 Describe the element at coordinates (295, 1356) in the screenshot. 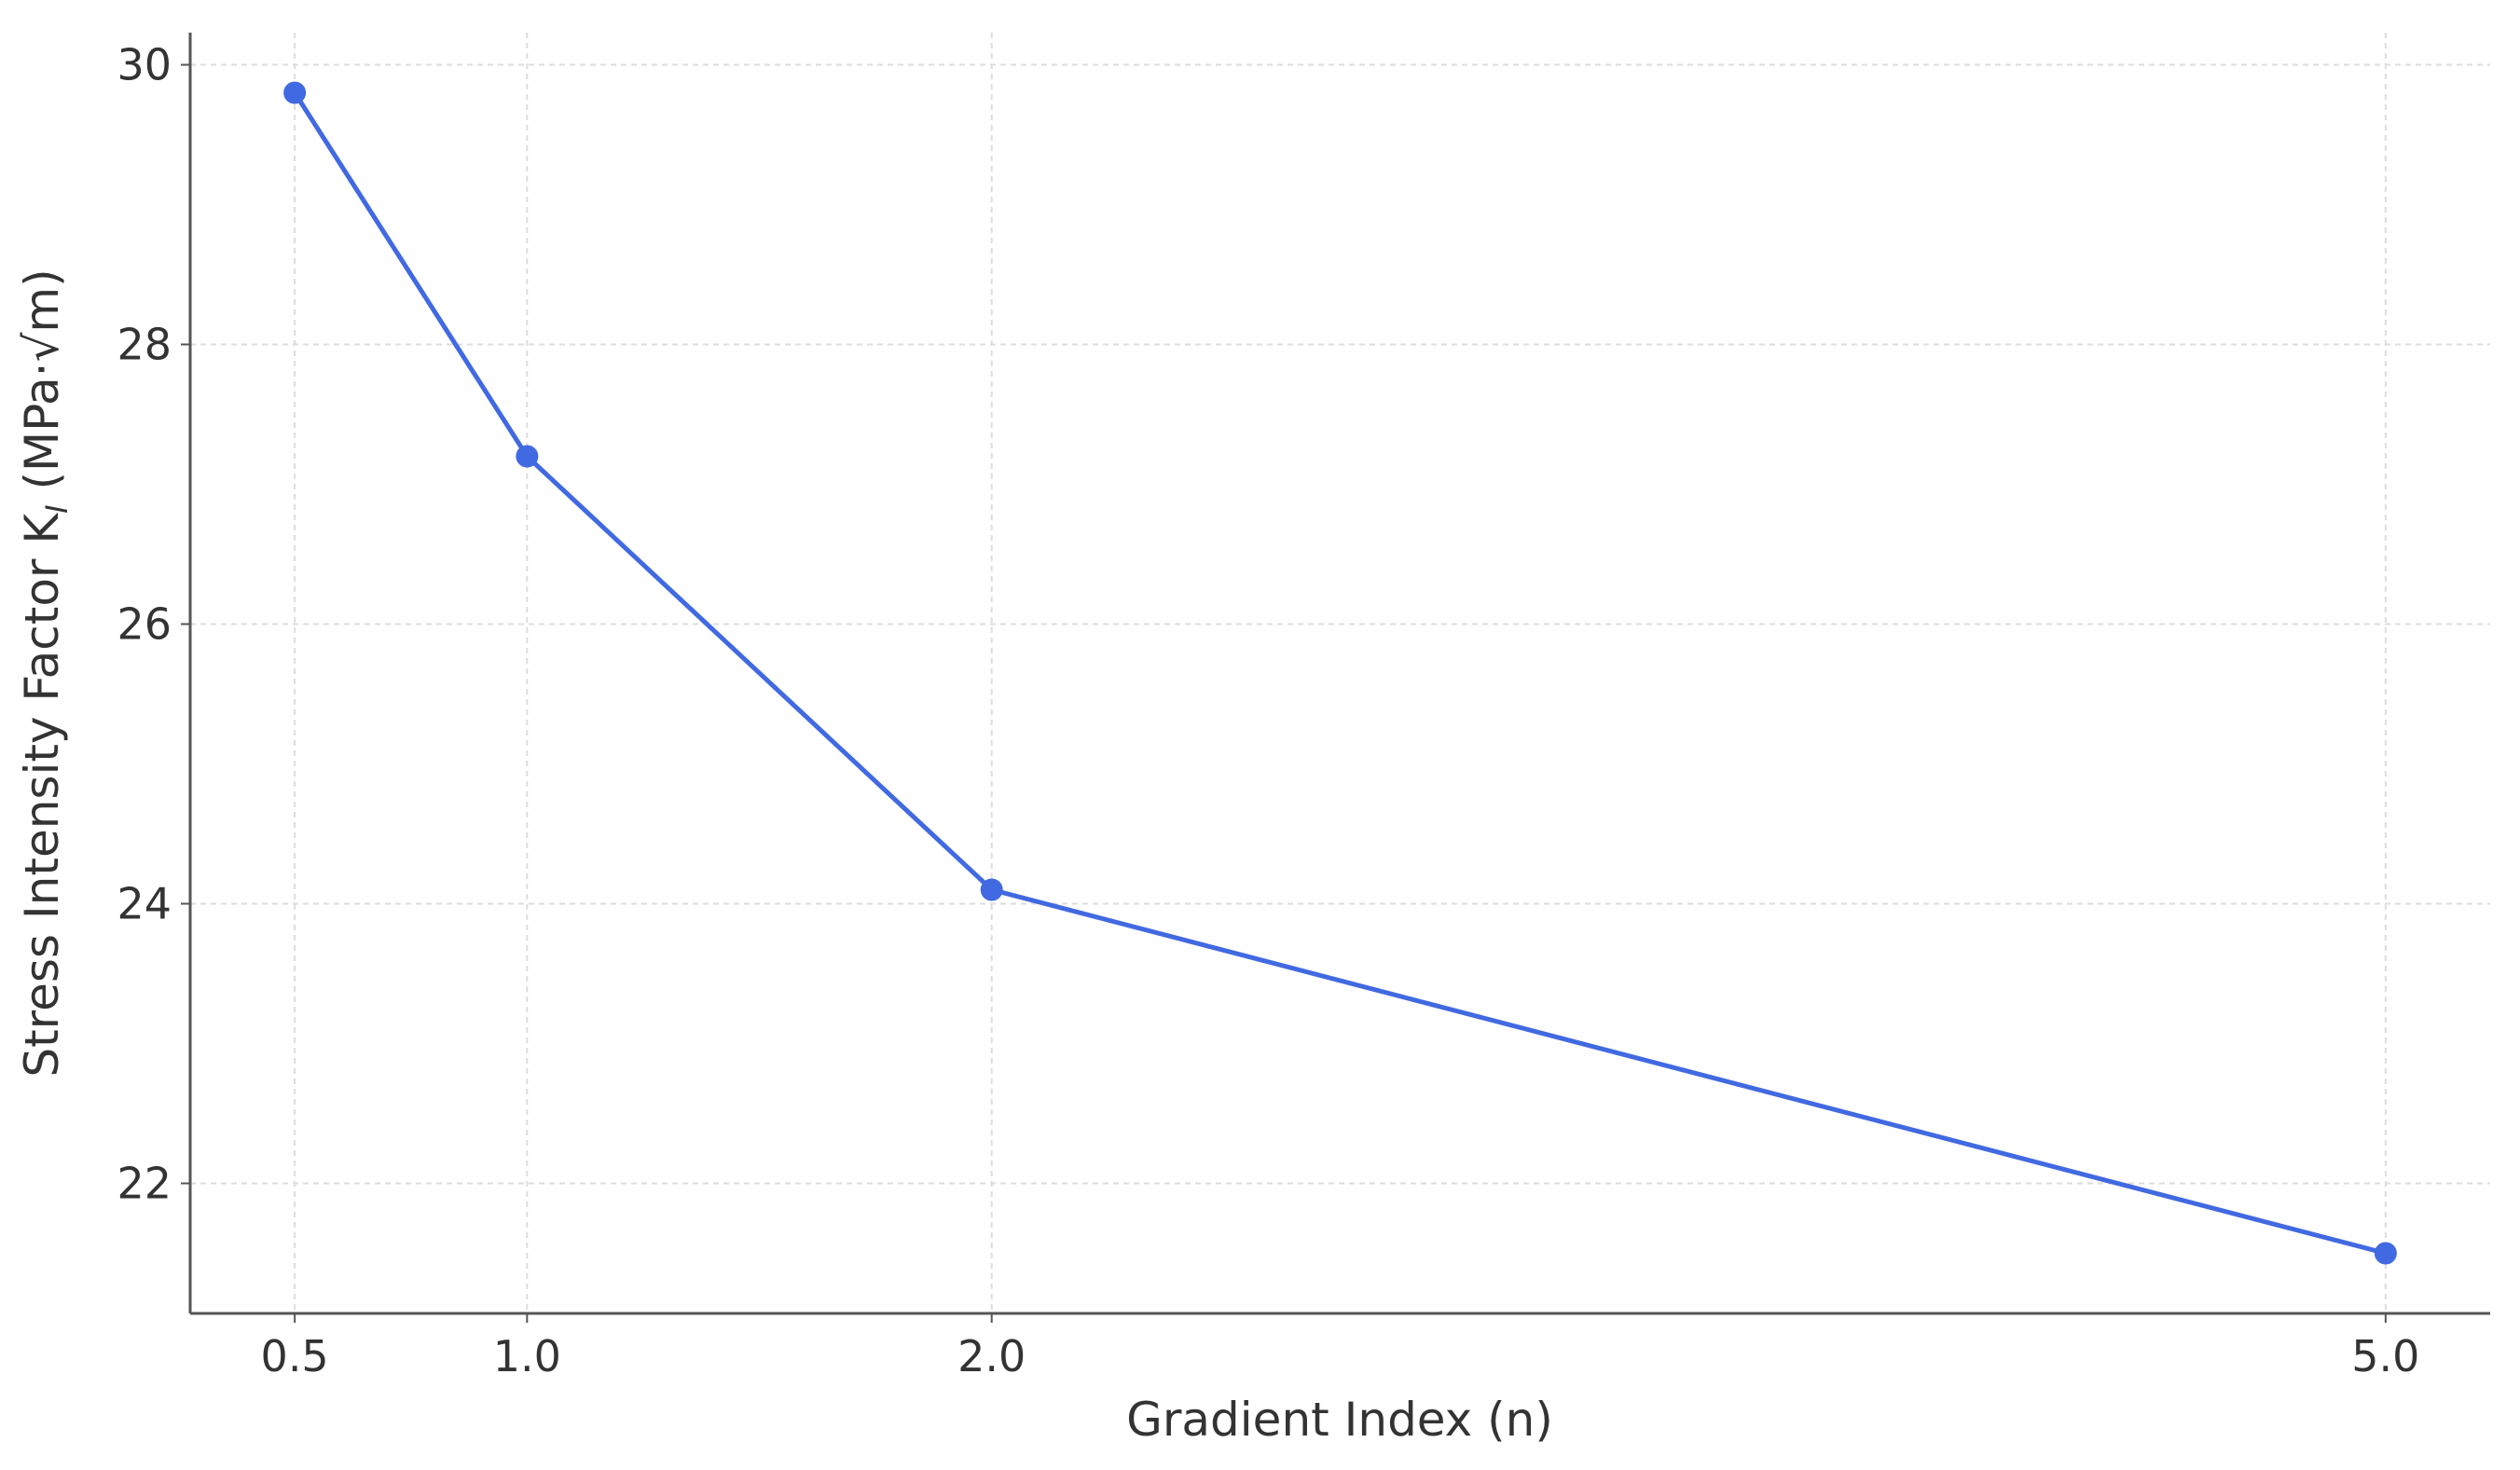

I see `x-tick-label: 0.5` at that location.